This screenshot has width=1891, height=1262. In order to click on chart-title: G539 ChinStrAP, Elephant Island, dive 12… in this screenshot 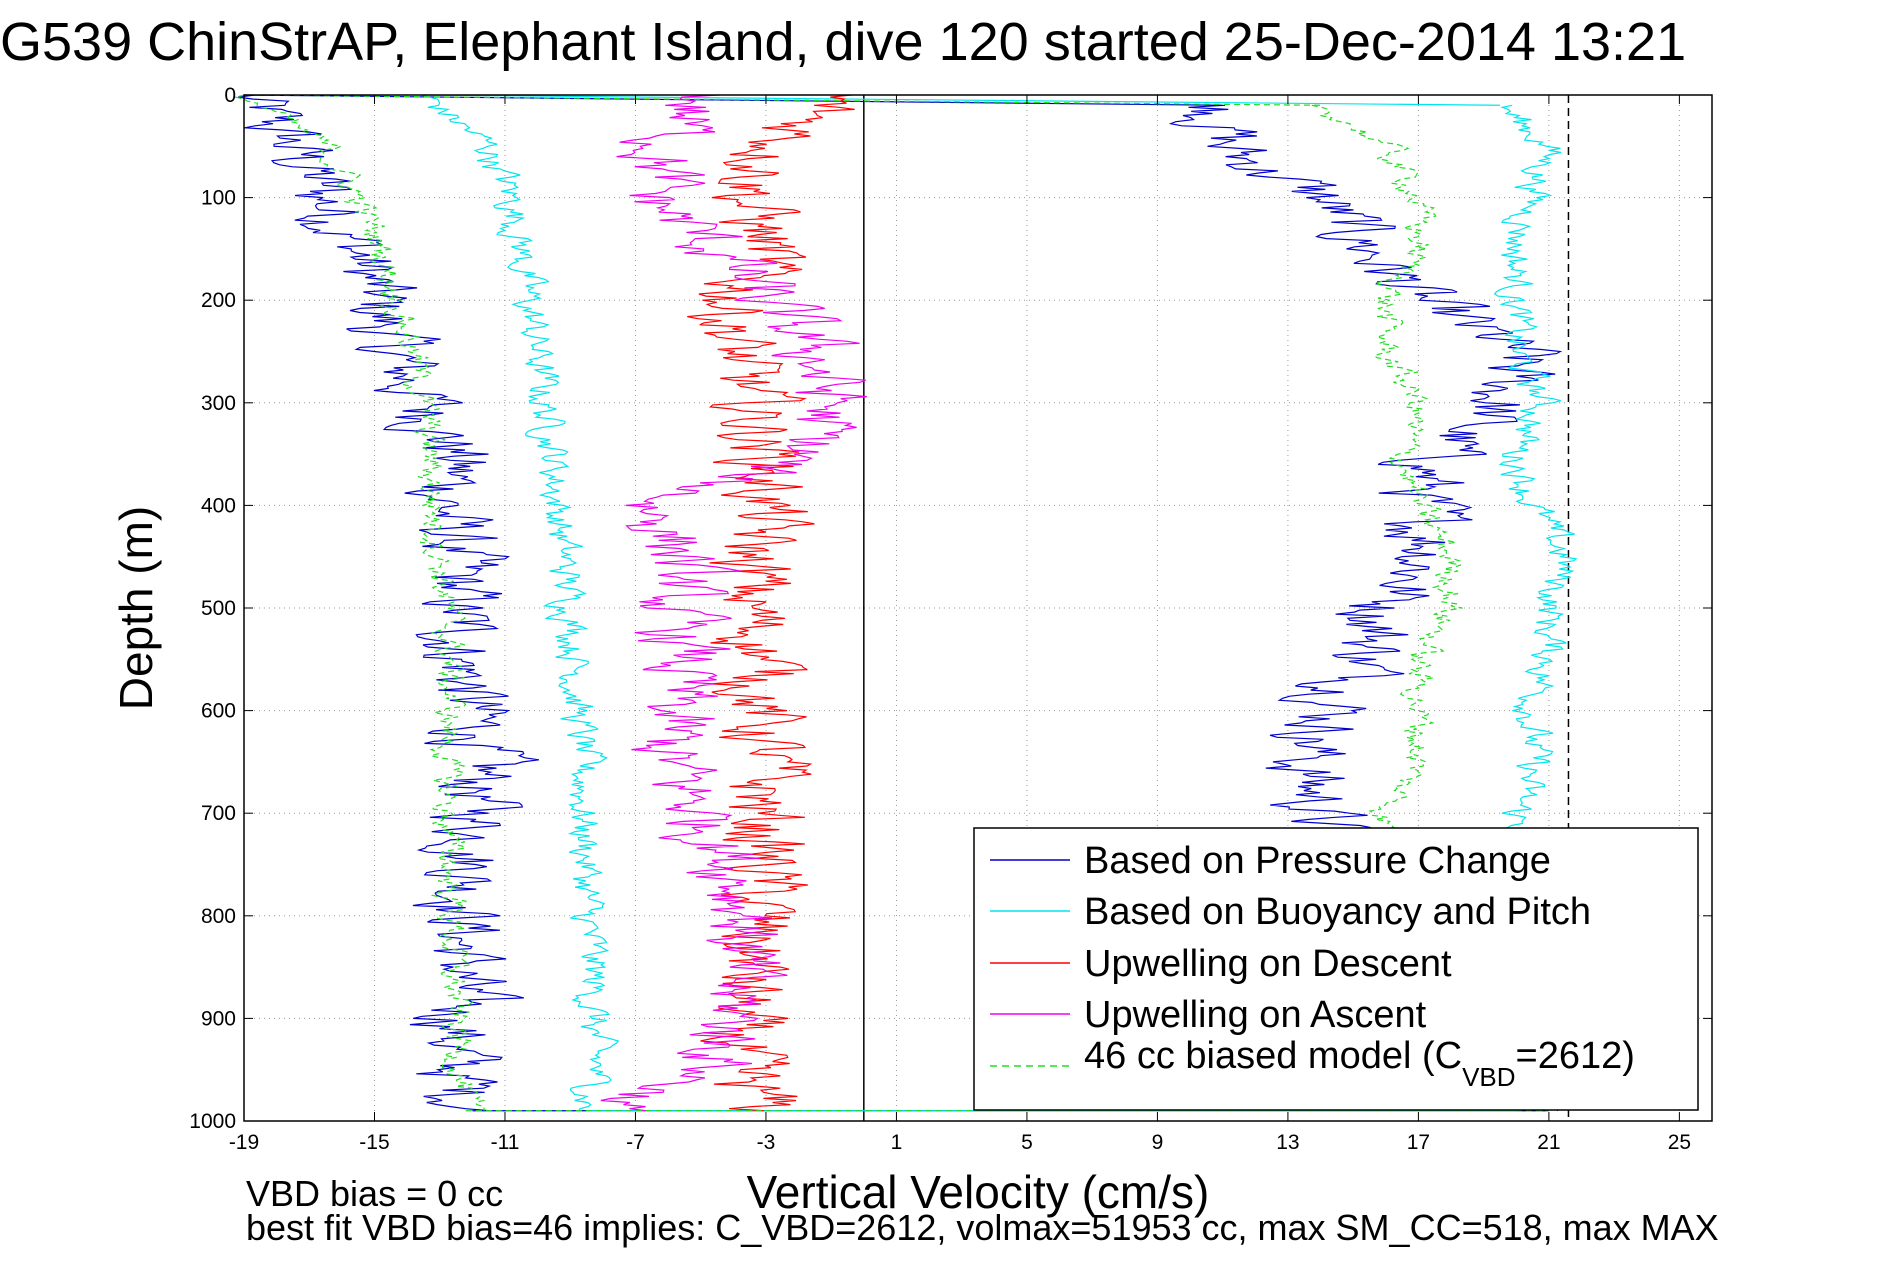, I will do `click(843, 42)`.